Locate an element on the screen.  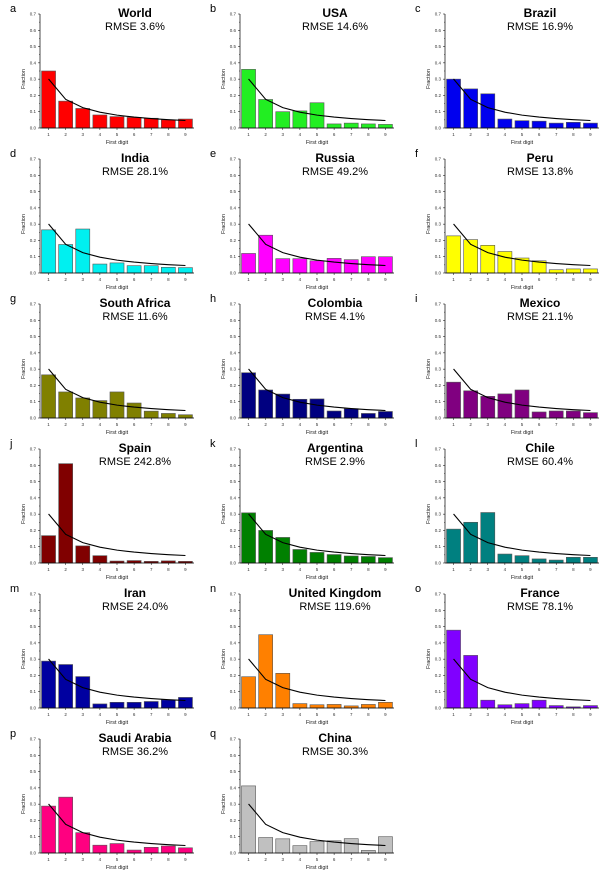
x-tick-label: 2 is located at coordinates (65, 859).